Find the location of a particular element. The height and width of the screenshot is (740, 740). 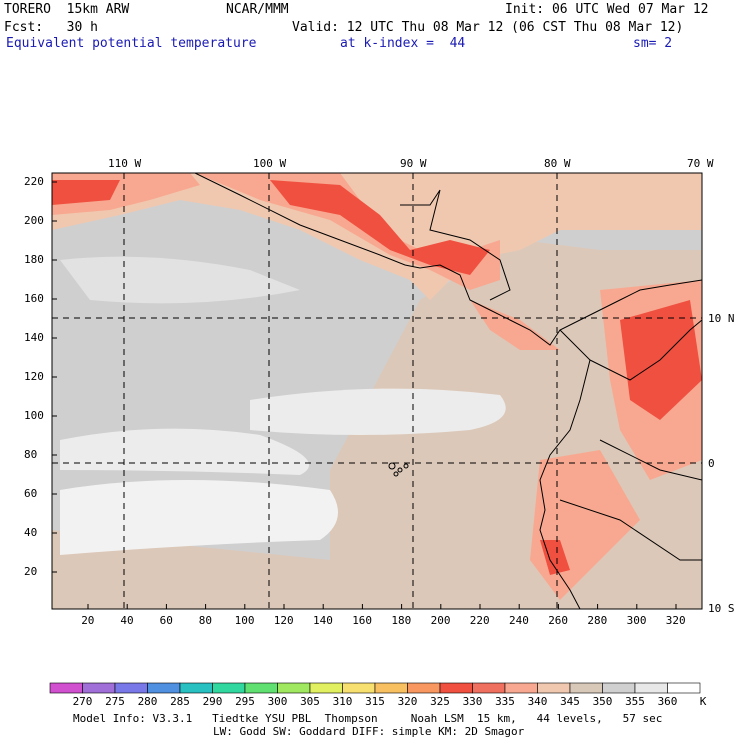

bottom-tick-label: 140 is located at coordinates (323, 620).